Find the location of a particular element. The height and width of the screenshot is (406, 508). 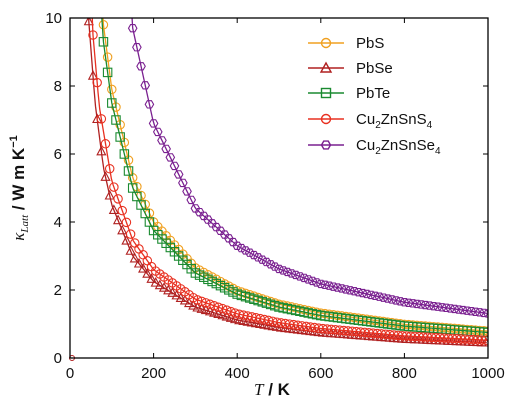

legend-label: PbSe is located at coordinates (374, 68).